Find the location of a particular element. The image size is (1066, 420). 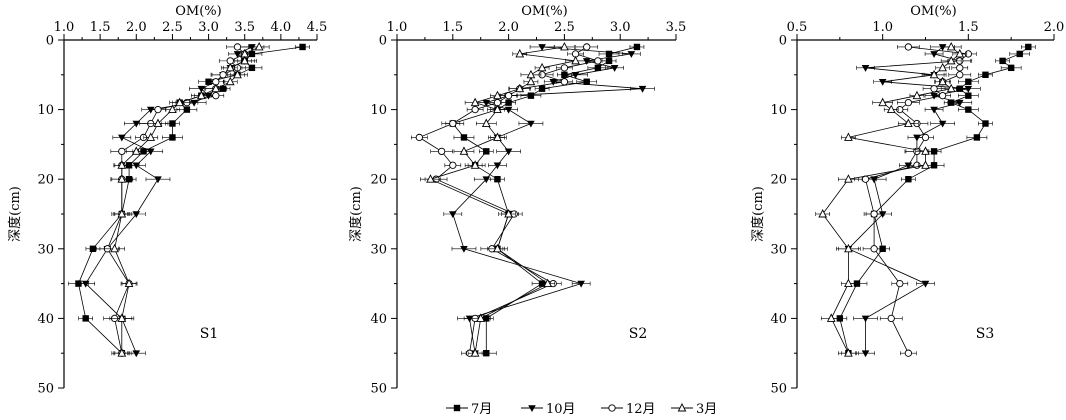

legend: 7月 10月 12月 3月 is located at coordinates (581, 409).